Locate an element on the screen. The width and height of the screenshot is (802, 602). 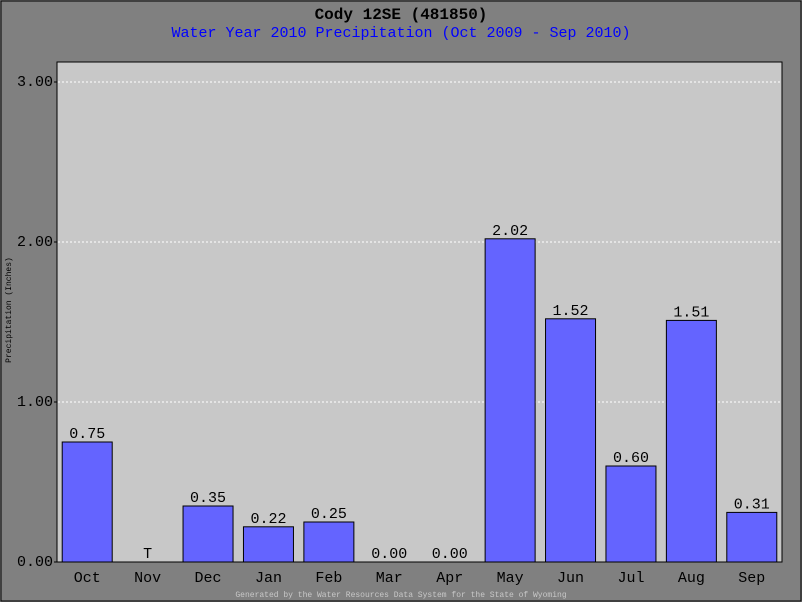
y-axis-label: Precipitation (Inches) is located at coordinates (9, 310).